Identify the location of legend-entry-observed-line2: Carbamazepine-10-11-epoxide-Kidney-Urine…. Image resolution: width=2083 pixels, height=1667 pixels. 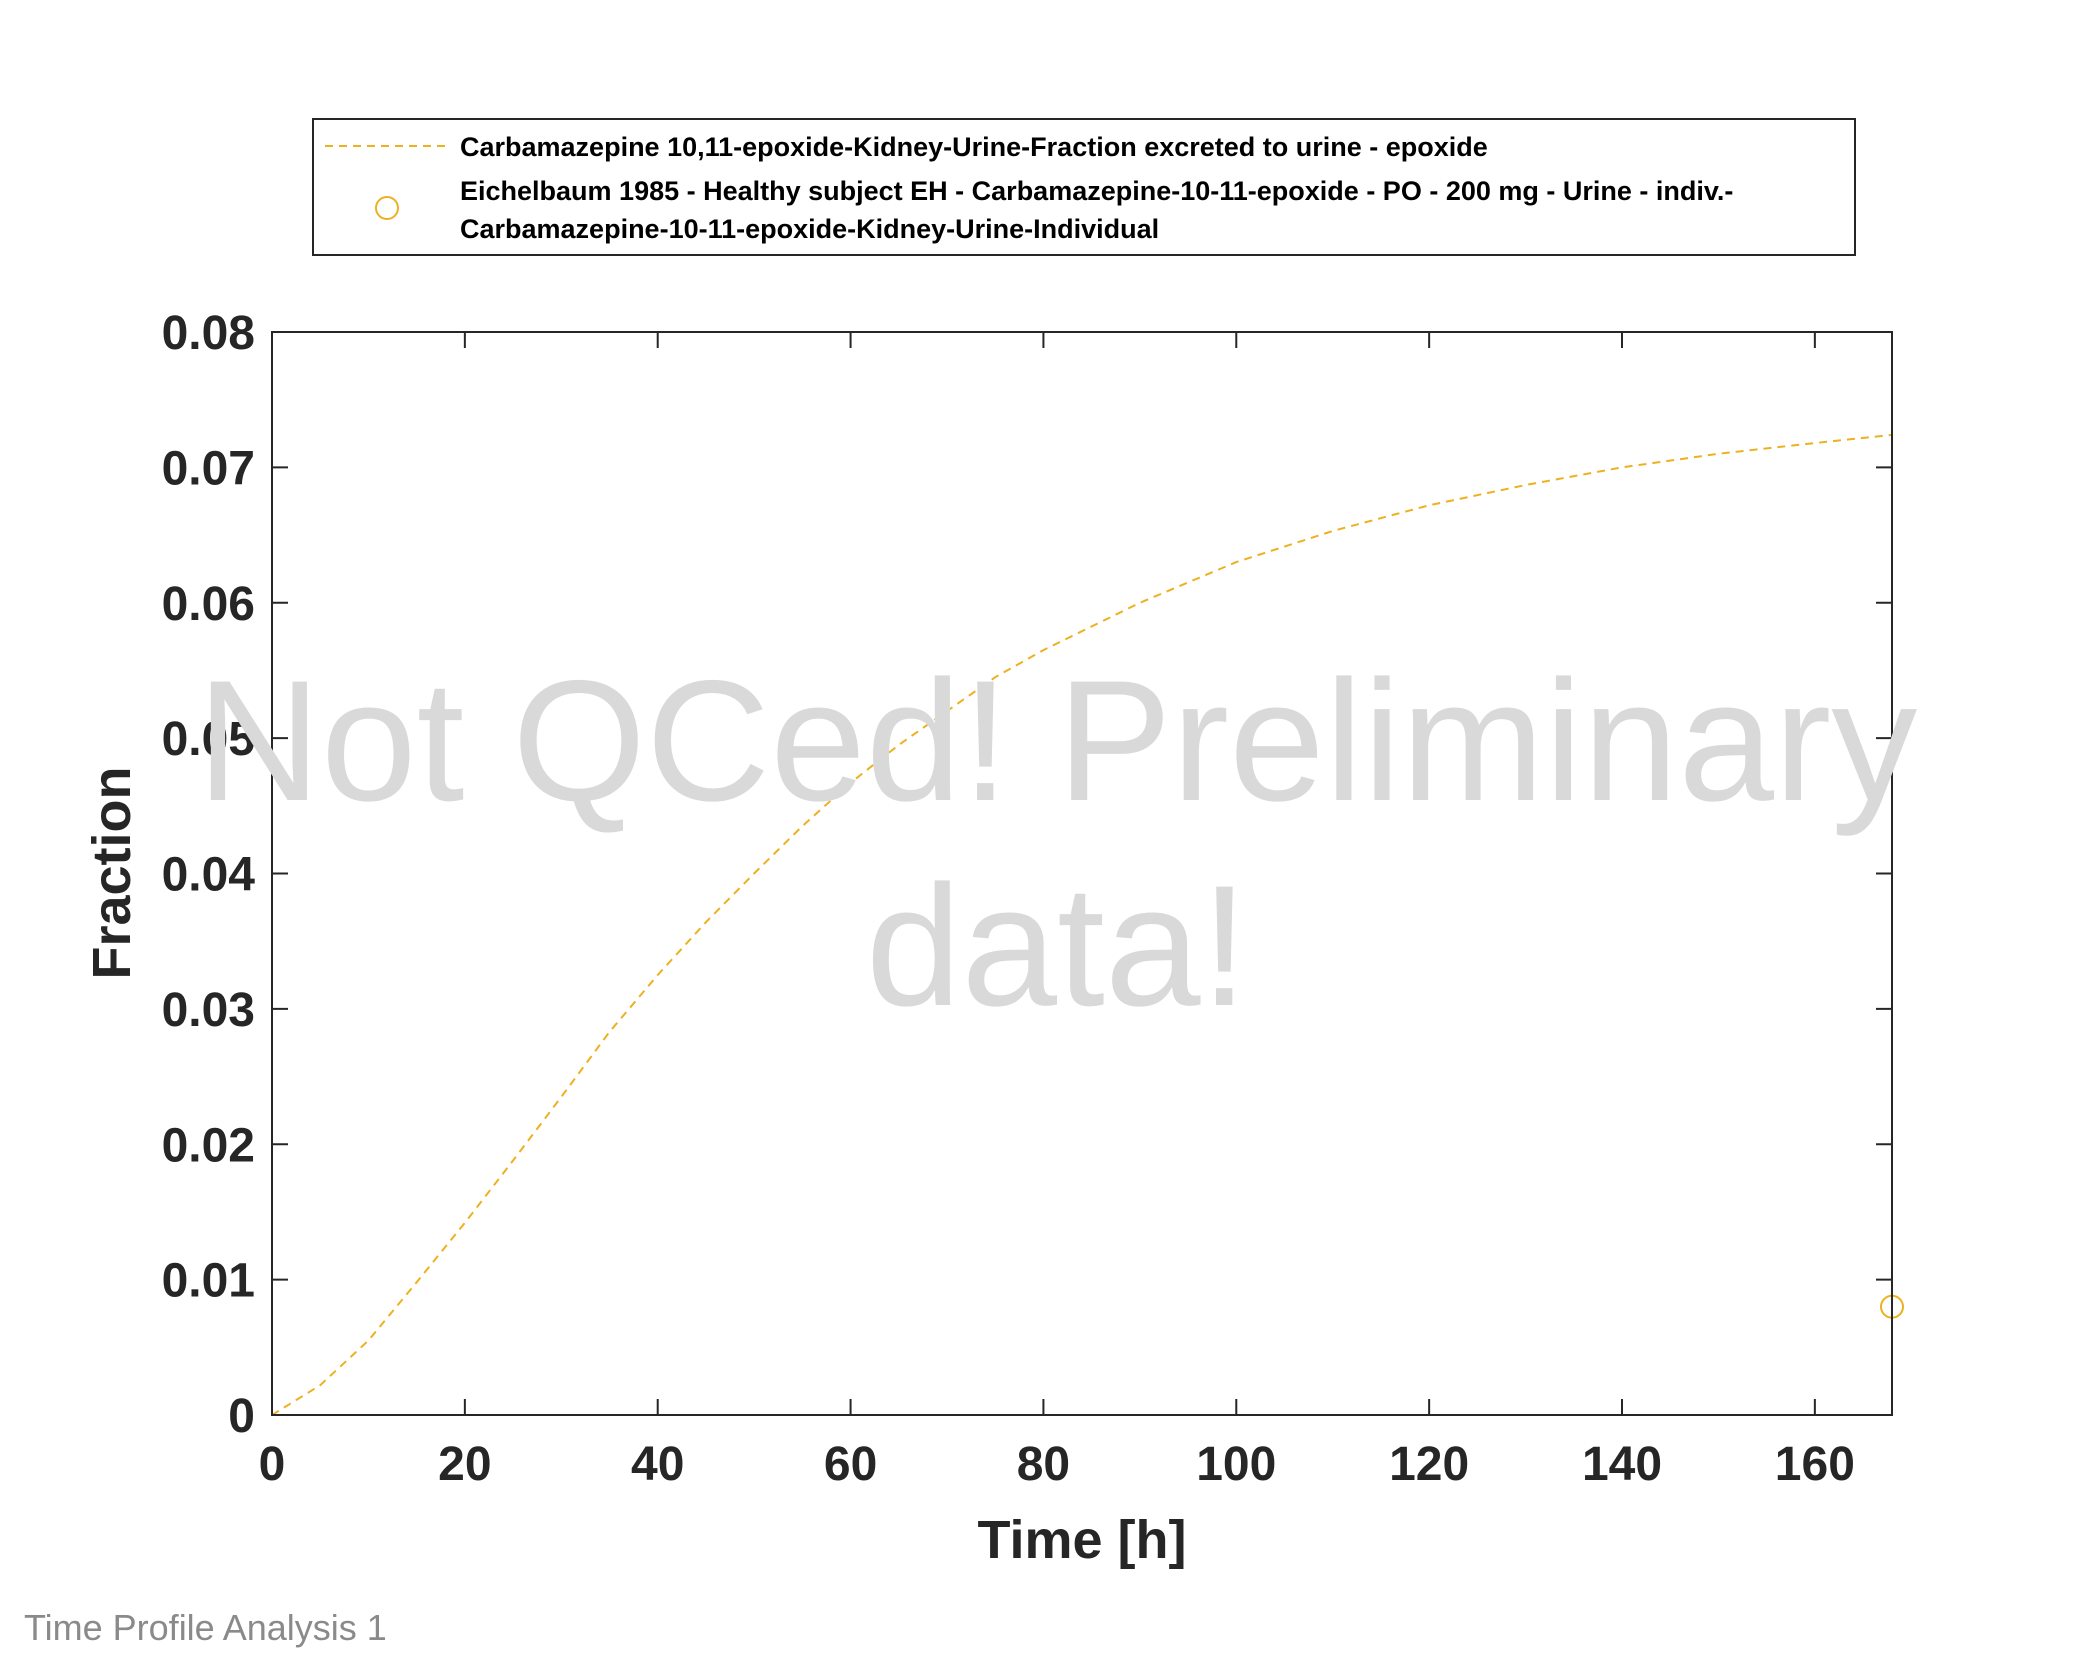
(809, 229).